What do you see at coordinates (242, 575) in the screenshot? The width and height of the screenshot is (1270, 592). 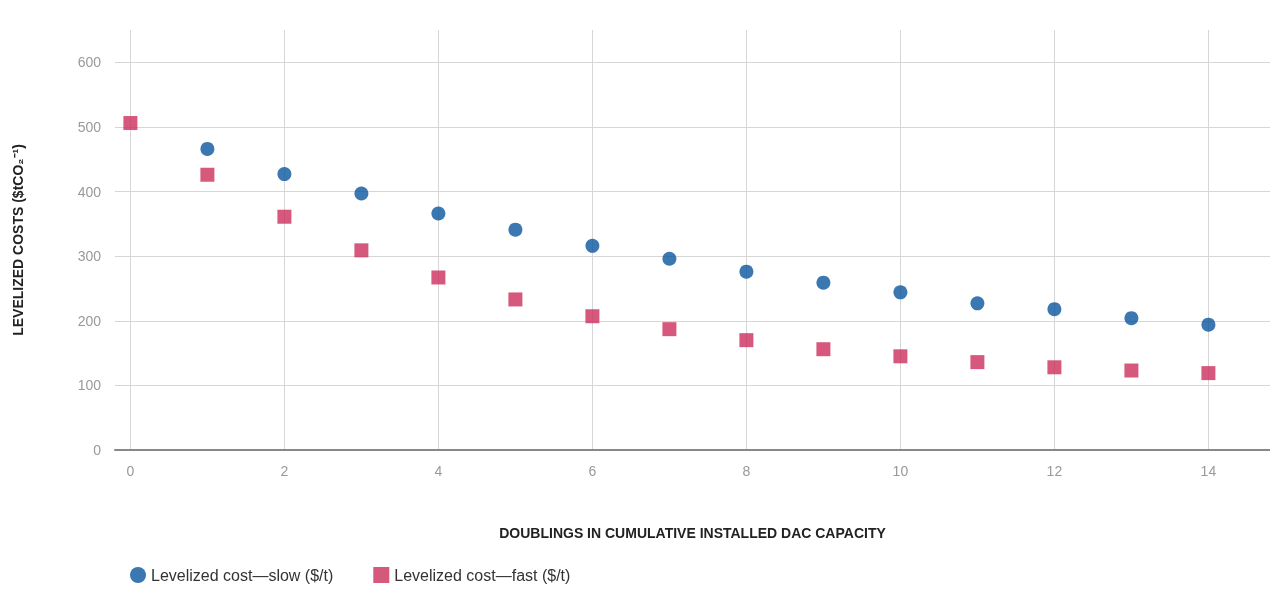 I see `legend-label: Levelized cost—slow ($/t)` at bounding box center [242, 575].